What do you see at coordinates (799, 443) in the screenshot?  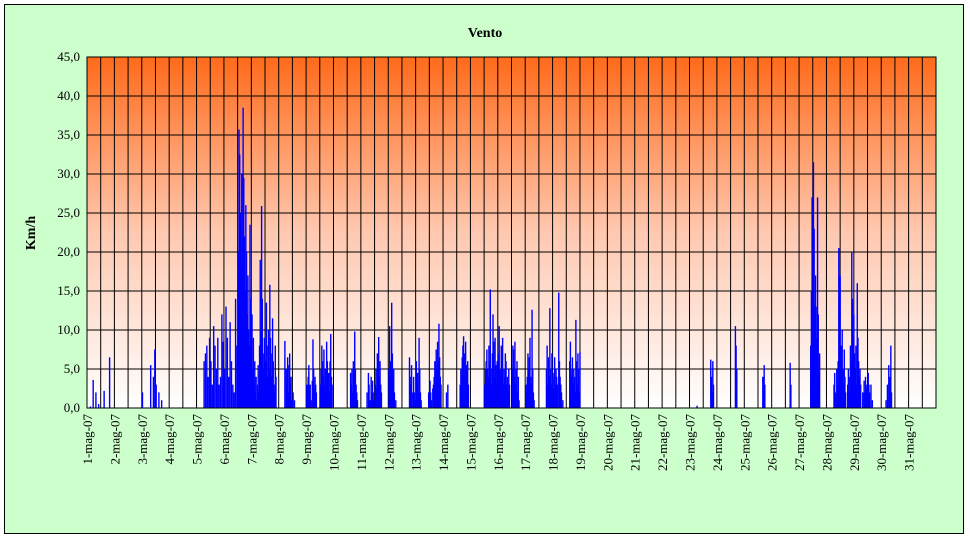 I see `x-tick-label: 27-mag-07` at bounding box center [799, 443].